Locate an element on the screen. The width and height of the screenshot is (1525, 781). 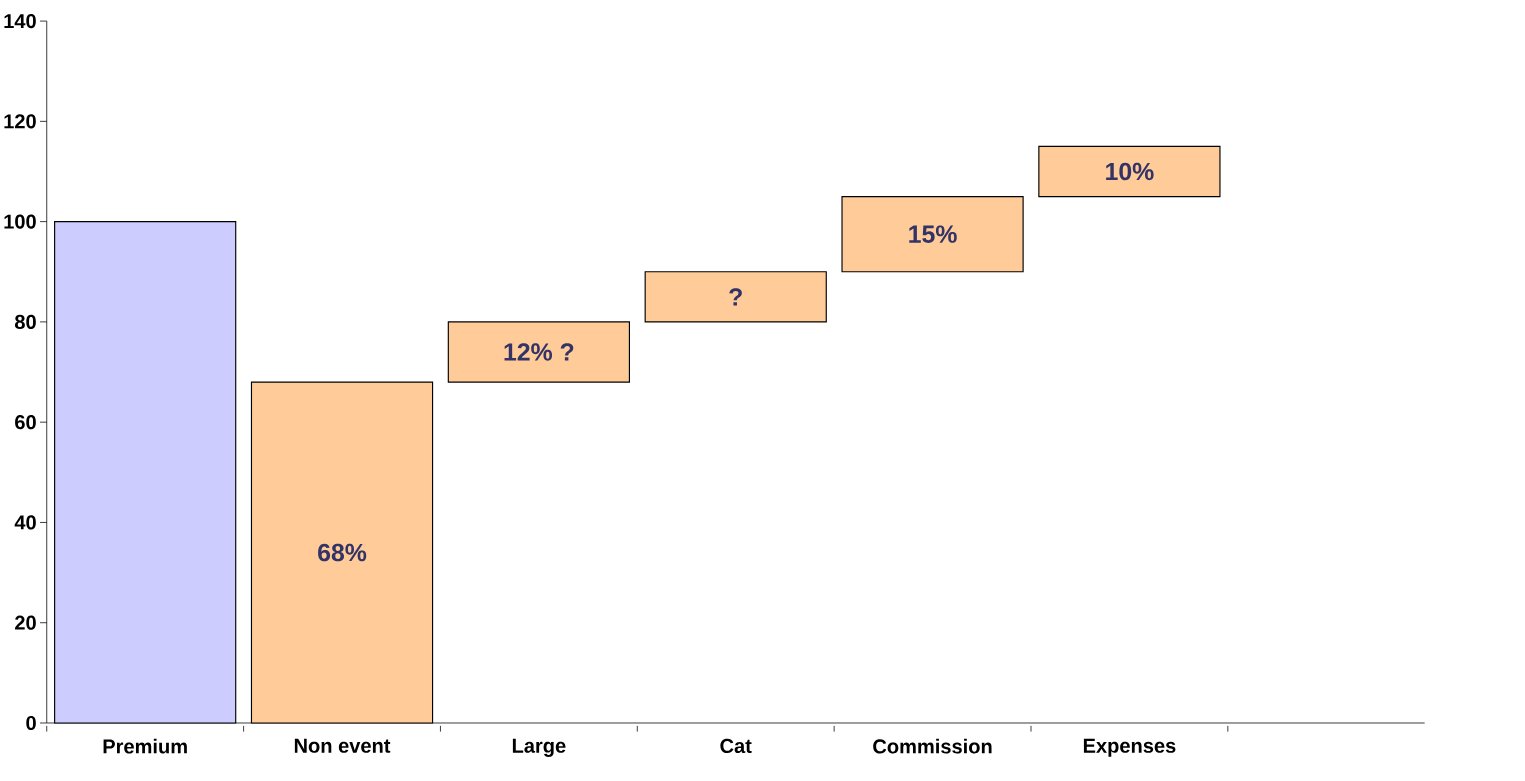
y-tick-label: 120 is located at coordinates (20, 121).